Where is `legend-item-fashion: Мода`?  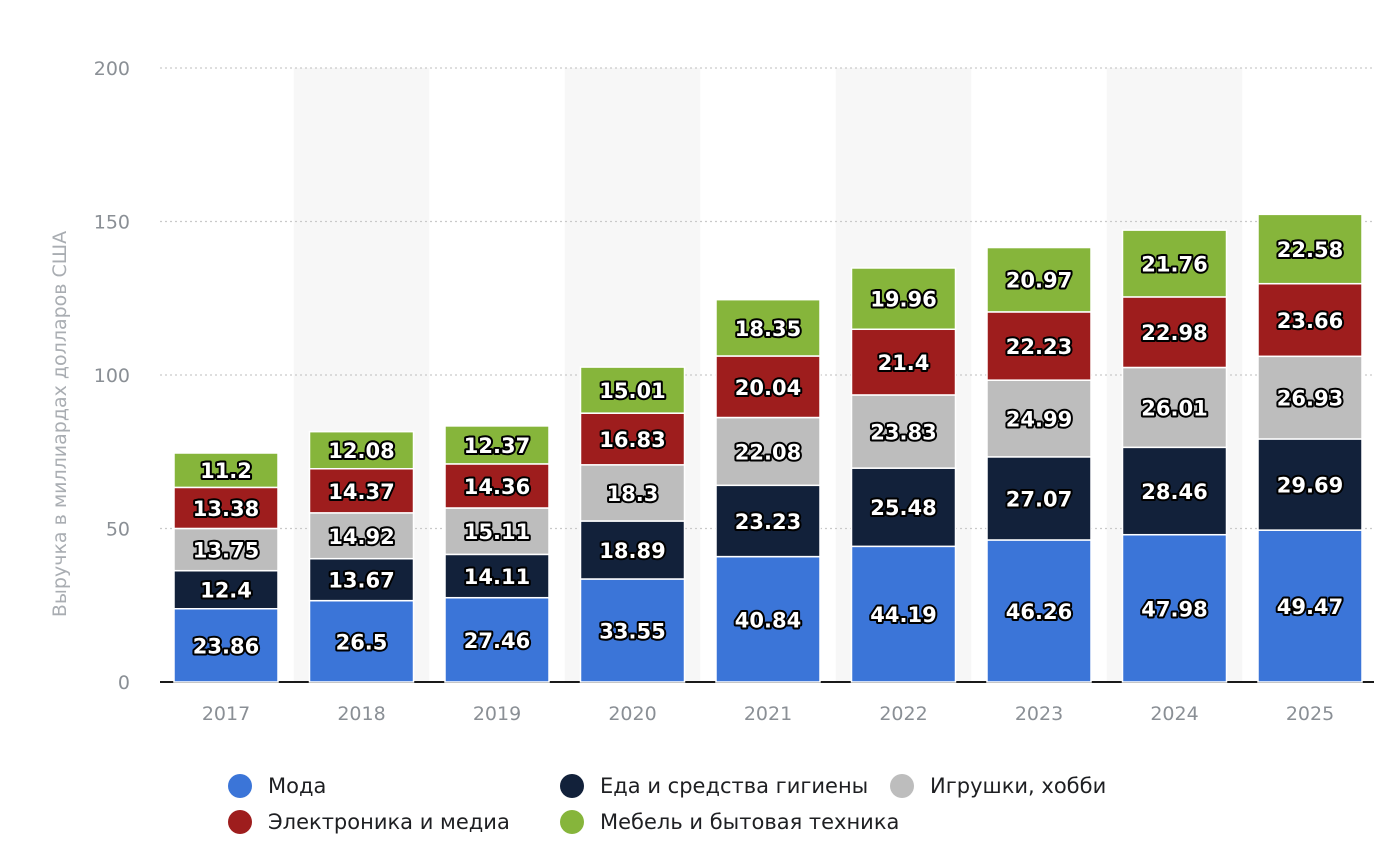 legend-item-fashion: Мода is located at coordinates (277, 786).